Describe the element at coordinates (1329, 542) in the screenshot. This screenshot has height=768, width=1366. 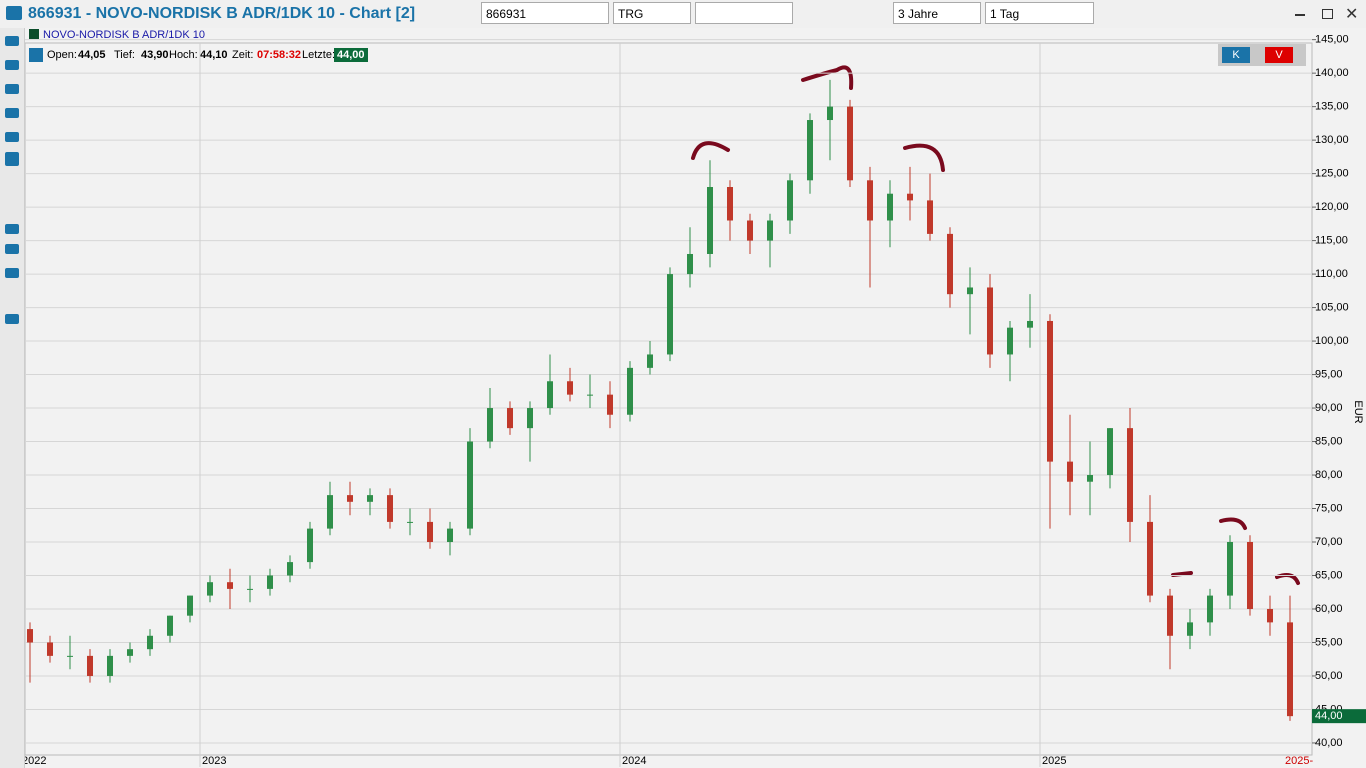
I see `y-tick-label: 70,00` at that location.